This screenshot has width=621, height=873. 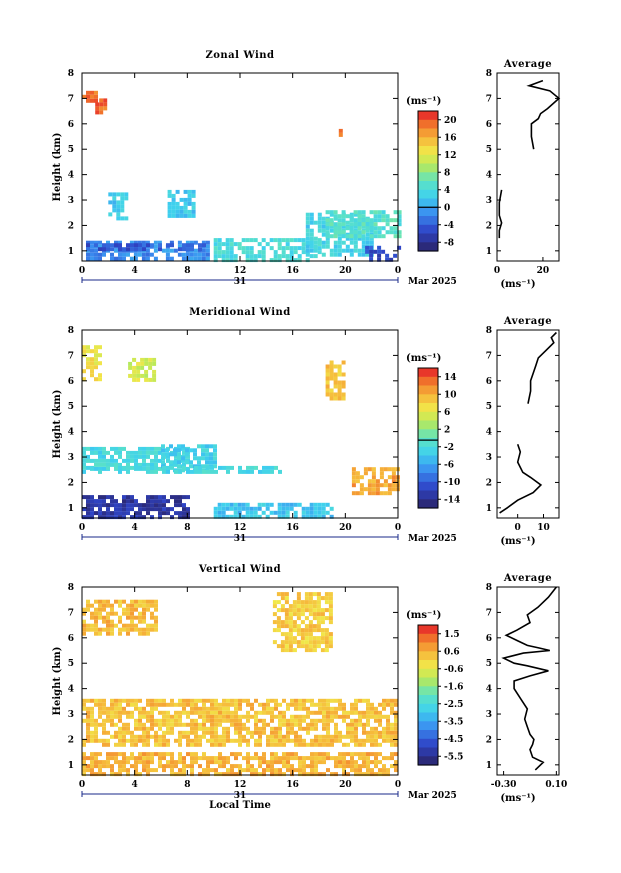 I want to click on colorbar-tick-label: -1.6, so click(x=453, y=687).